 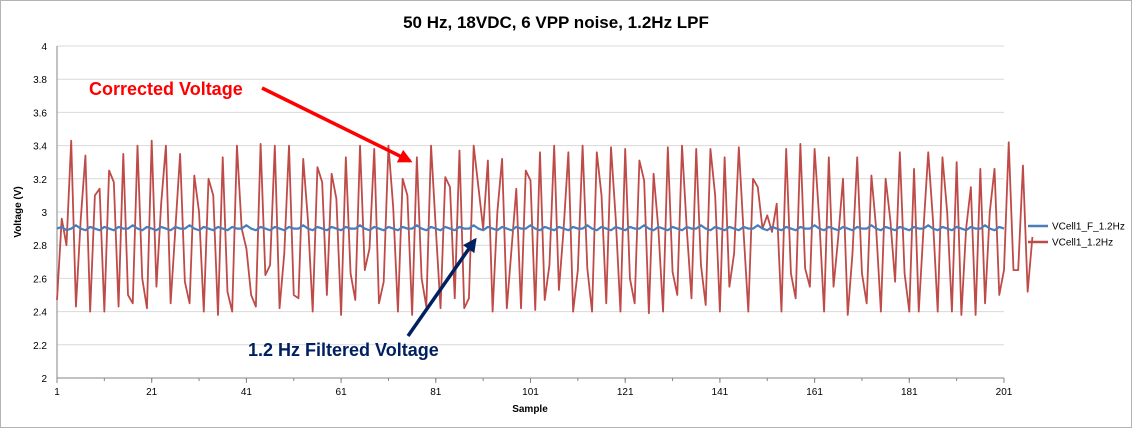 What do you see at coordinates (40, 80) in the screenshot?
I see `y-tick-label: 3.8` at bounding box center [40, 80].